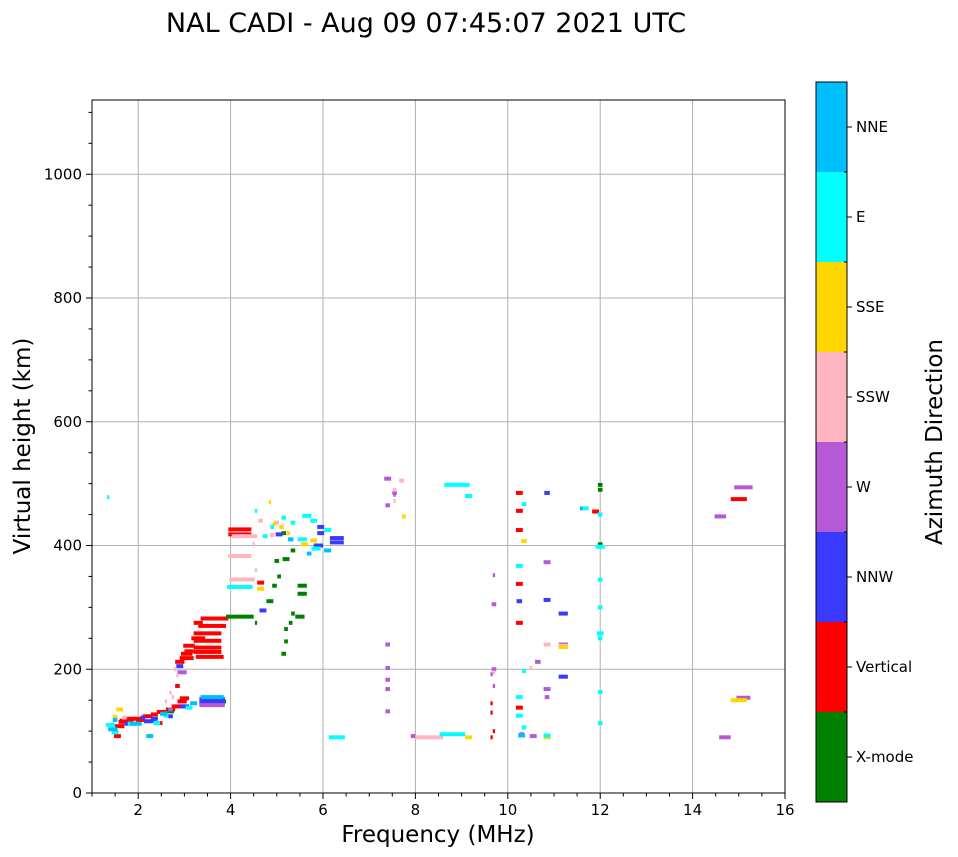 Image resolution: width=958 pixels, height=857 pixels. I want to click on y-tick-label: 400, so click(67, 546).